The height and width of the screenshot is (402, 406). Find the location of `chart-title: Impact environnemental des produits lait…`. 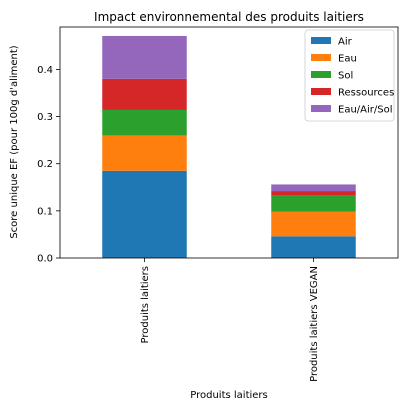

chart-title: Impact environnemental des produits lait… is located at coordinates (229, 17).